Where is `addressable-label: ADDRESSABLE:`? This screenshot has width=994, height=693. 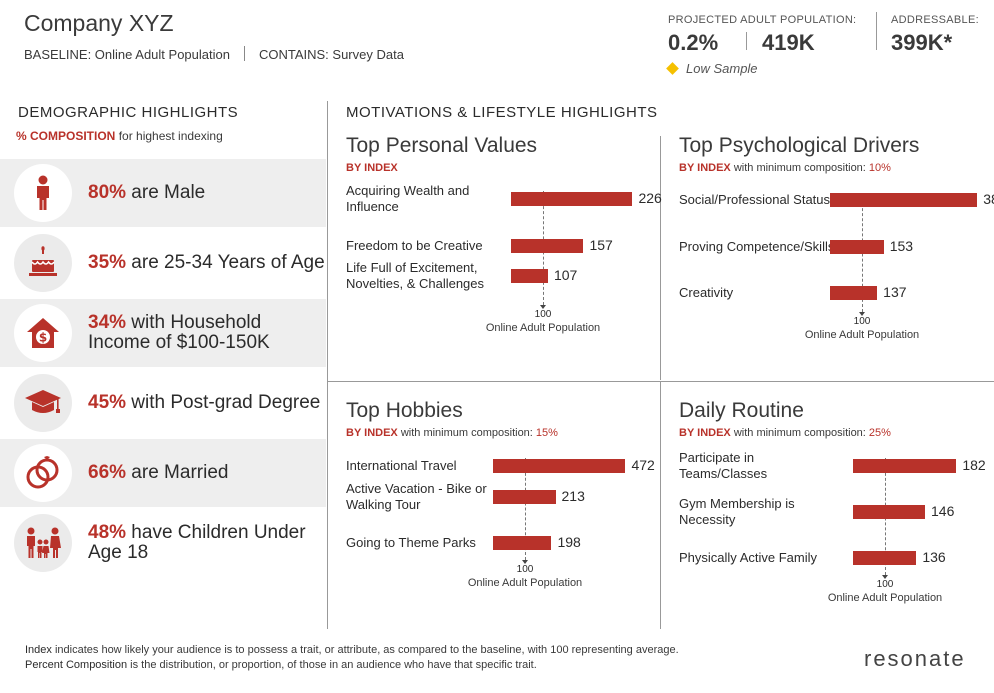 addressable-label: ADDRESSABLE: is located at coordinates (935, 20).